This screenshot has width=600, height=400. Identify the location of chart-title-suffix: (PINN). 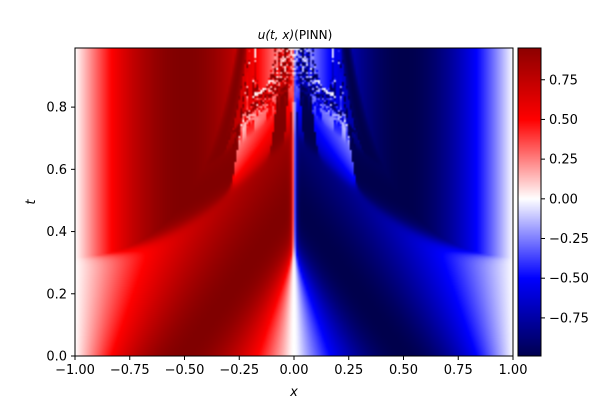
(313, 35).